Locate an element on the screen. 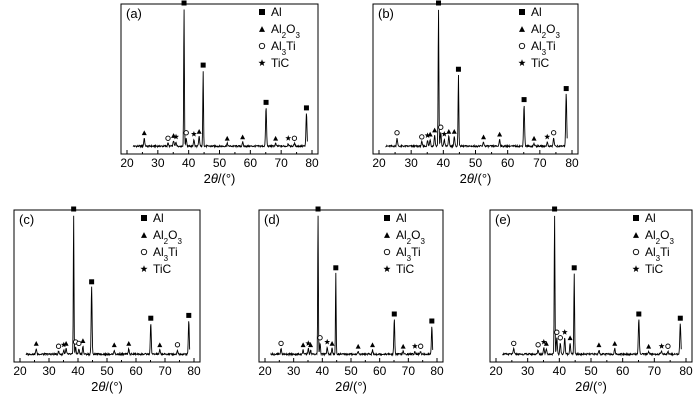 This screenshot has width=700, height=409. panel-label: (c) is located at coordinates (26, 219).